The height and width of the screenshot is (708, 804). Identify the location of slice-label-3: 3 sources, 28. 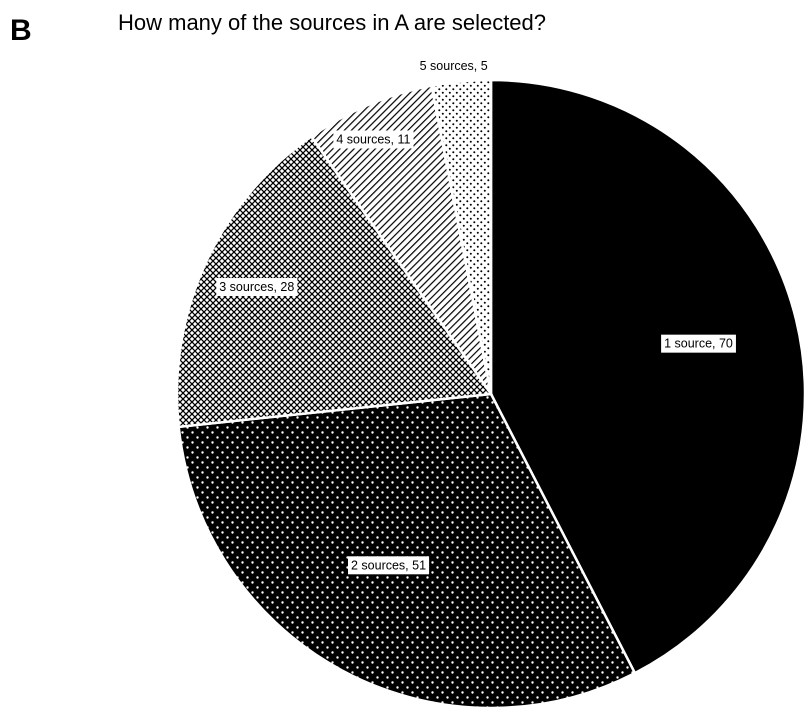
(256, 287).